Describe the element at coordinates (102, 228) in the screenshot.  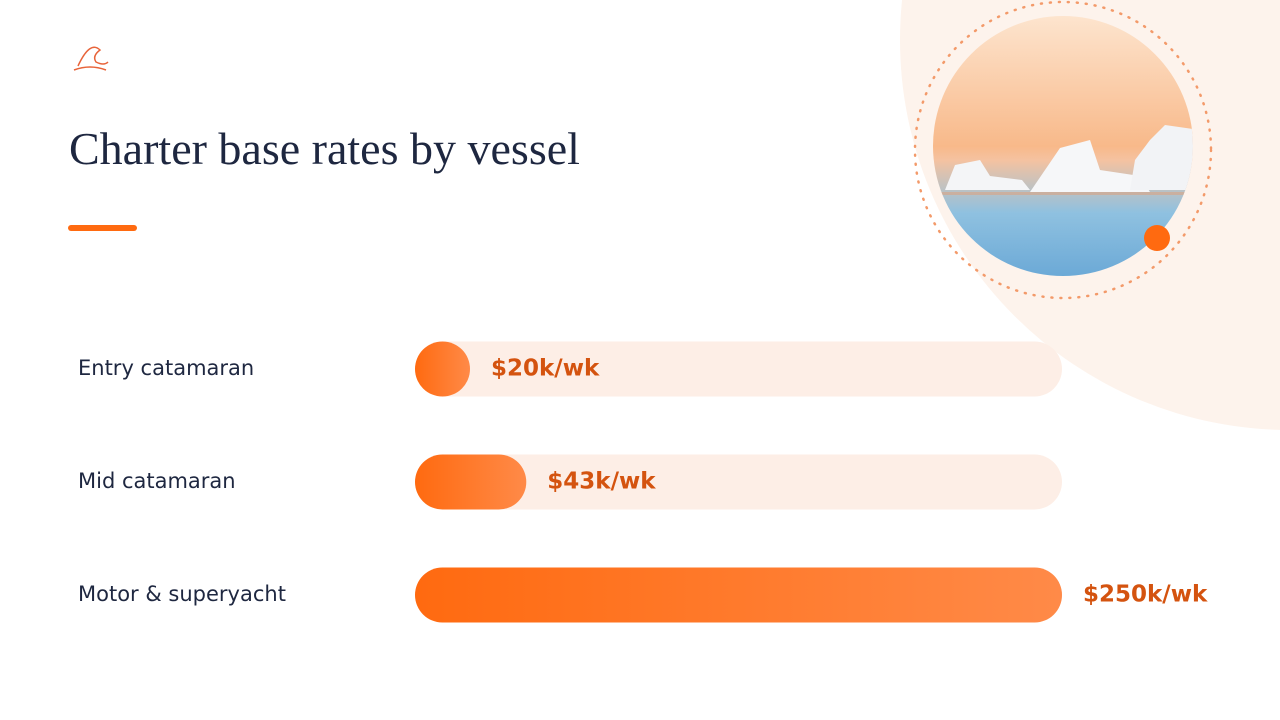
I see `title-underline` at that location.